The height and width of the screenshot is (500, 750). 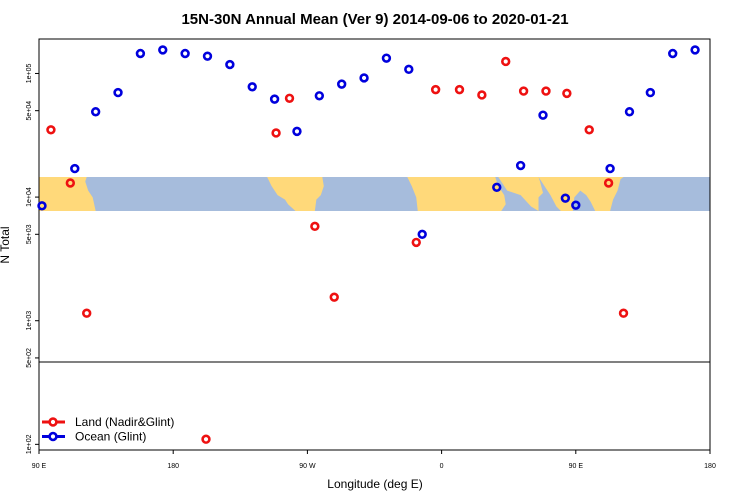 I want to click on legend: Land (Nadir&Glint)Ocean (Glint), so click(x=108, y=429).